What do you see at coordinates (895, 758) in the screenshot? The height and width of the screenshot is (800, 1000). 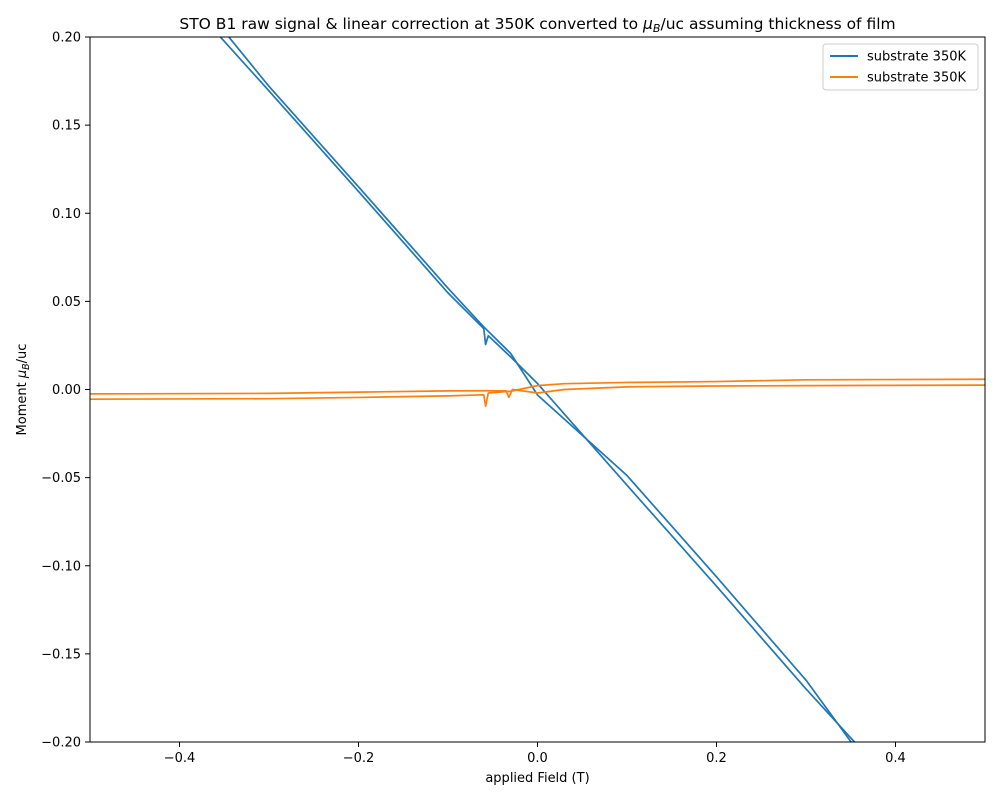 I see `x-tick-label: 0.4` at bounding box center [895, 758].